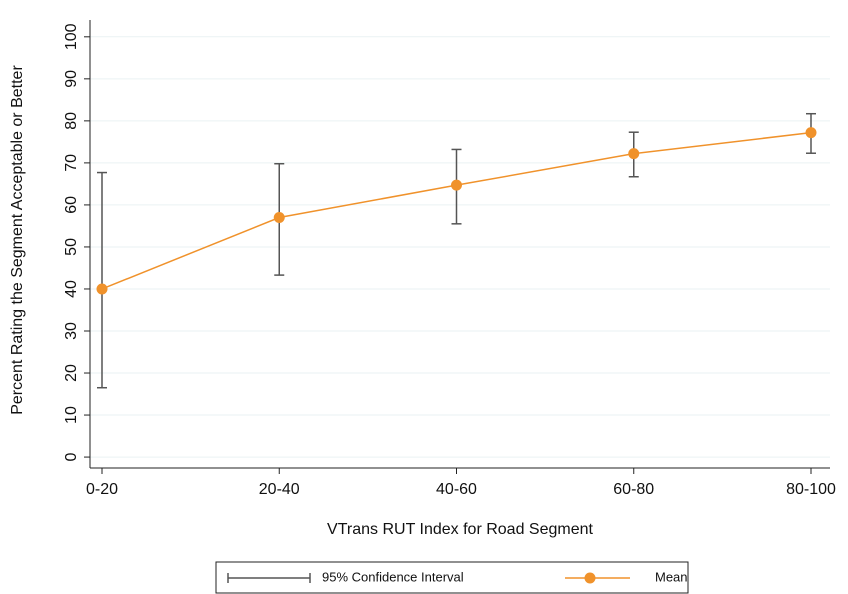 This screenshot has height=594, width=848. What do you see at coordinates (811, 489) in the screenshot?
I see `x-tick-label: 80-100` at bounding box center [811, 489].